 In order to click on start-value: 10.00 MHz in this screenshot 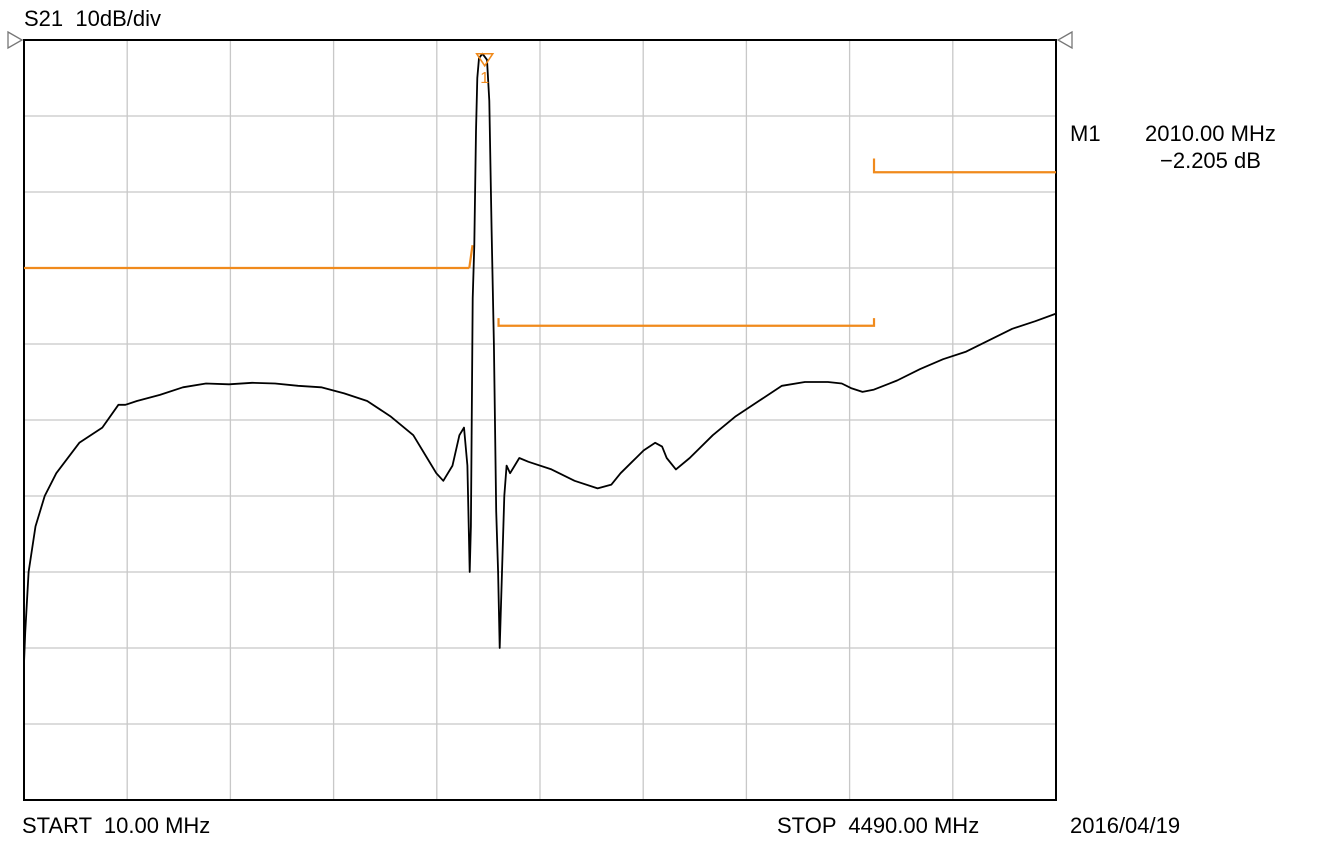, I will do `click(157, 825)`.